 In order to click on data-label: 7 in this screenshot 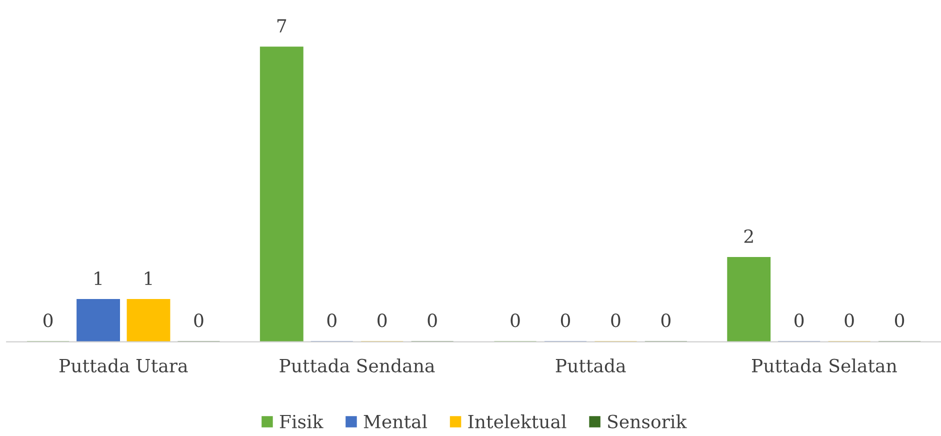, I will do `click(281, 25)`.